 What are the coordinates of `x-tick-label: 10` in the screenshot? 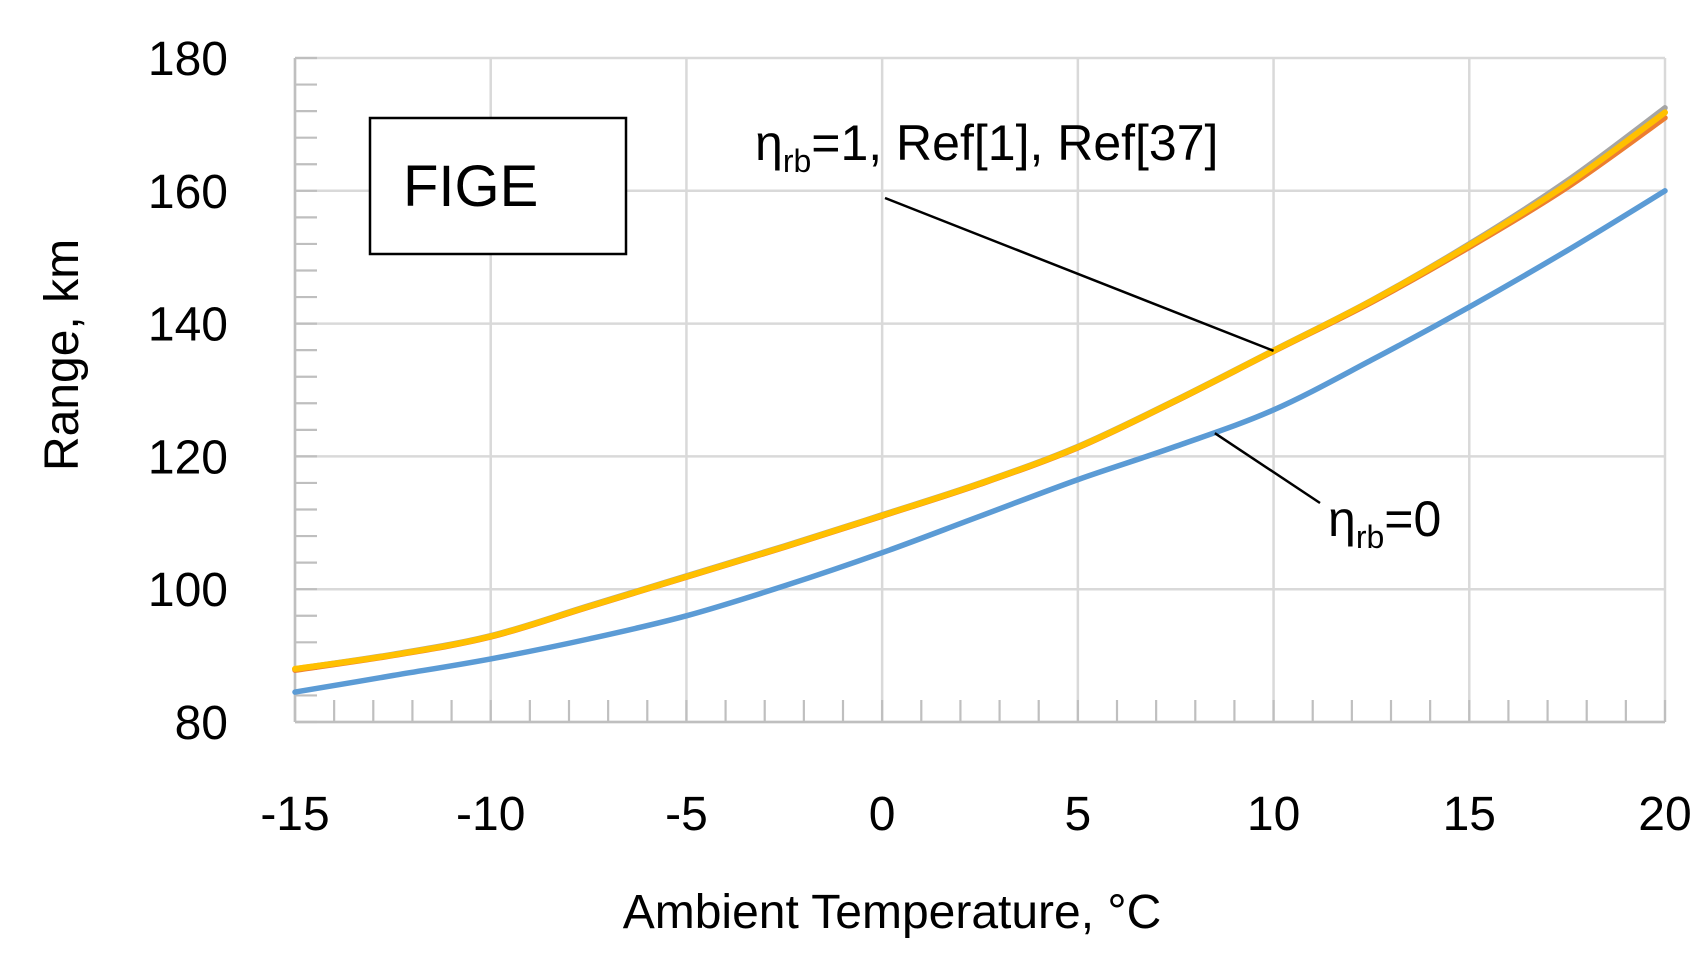 It's located at (1273, 814).